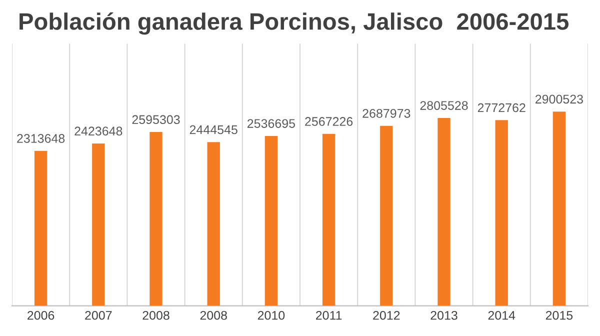  I want to click on chart-title: Población ganadera Porcinos, Jalisco 2006-2015, so click(294, 23).